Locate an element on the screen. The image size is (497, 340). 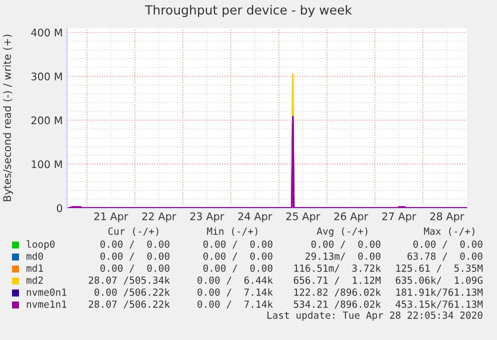
text: 122.82 /896.02k is located at coordinates (337, 292).